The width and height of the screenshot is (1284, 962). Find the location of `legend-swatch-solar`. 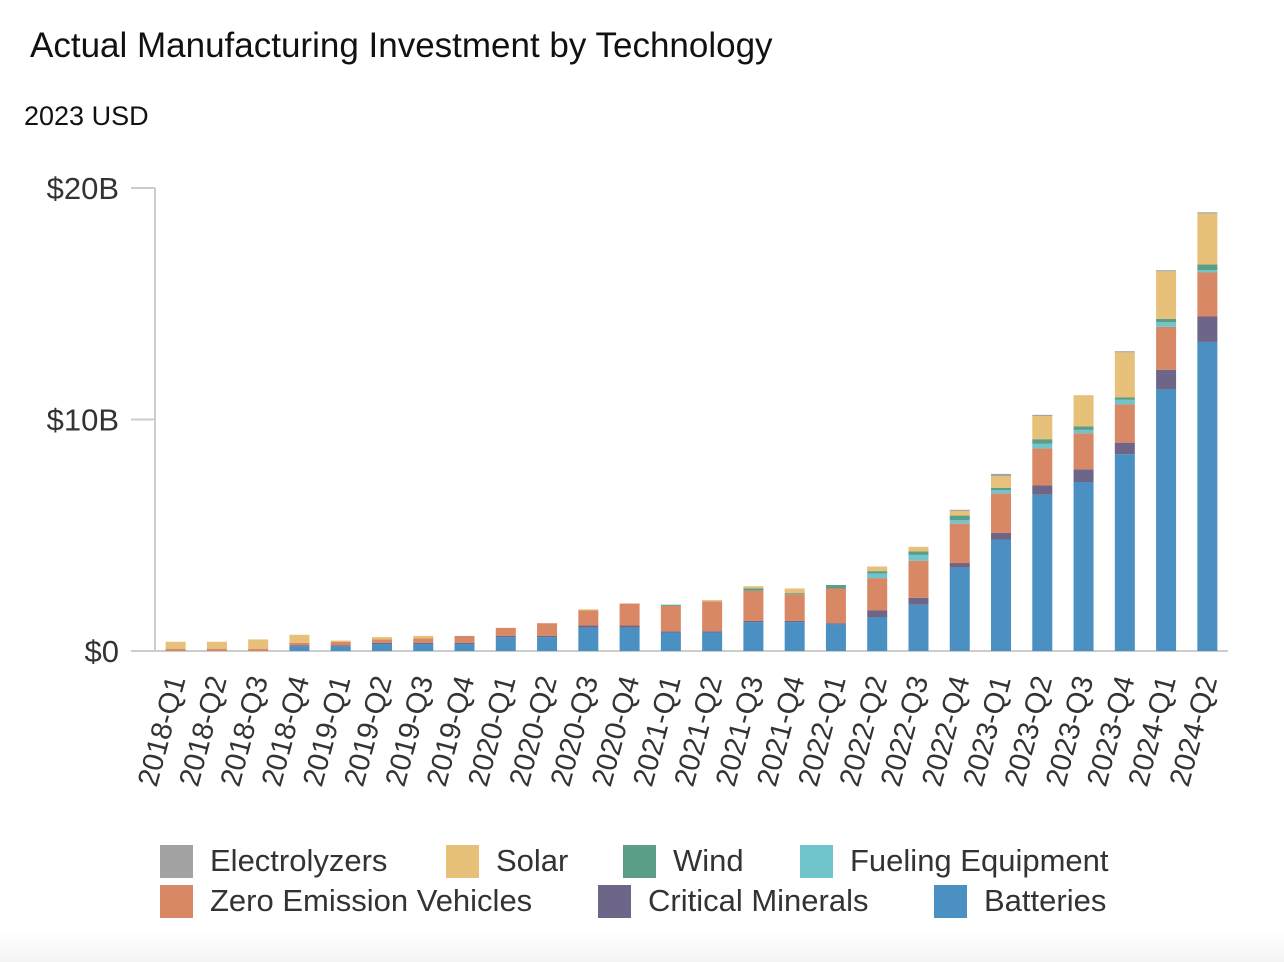

legend-swatch-solar is located at coordinates (462, 861).